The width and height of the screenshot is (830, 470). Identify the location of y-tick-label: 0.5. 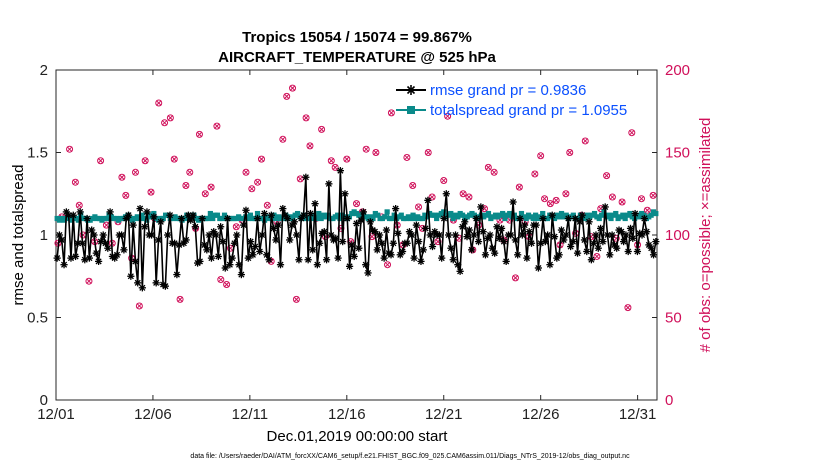
(37, 318).